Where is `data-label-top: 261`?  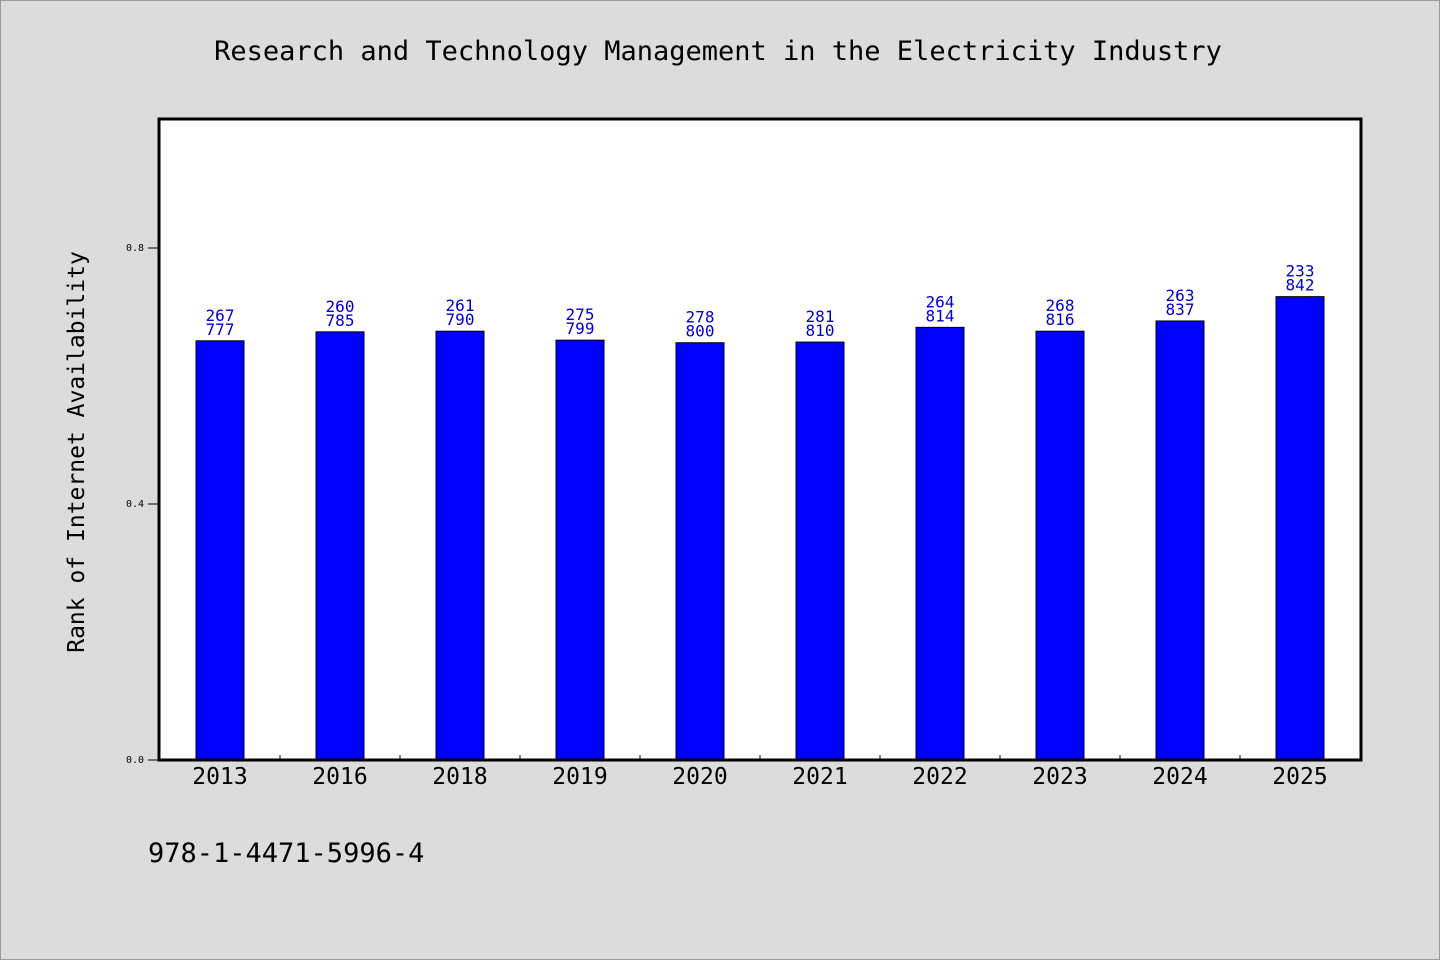
data-label-top: 261 is located at coordinates (460, 305).